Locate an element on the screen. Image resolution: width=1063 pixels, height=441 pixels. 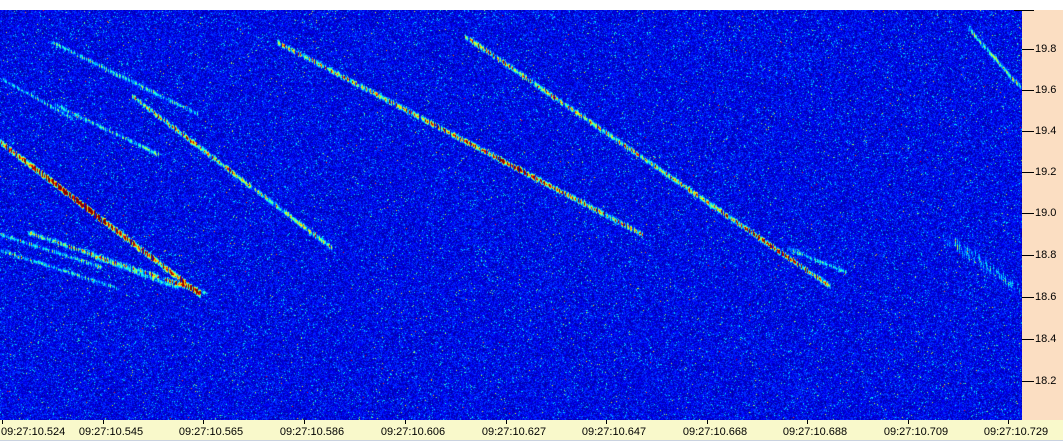
y-axis: 19.8 19.6 19.4 19.2 19.0 18.8 18.6 18.4 18.2 is located at coordinates (1038, 215).